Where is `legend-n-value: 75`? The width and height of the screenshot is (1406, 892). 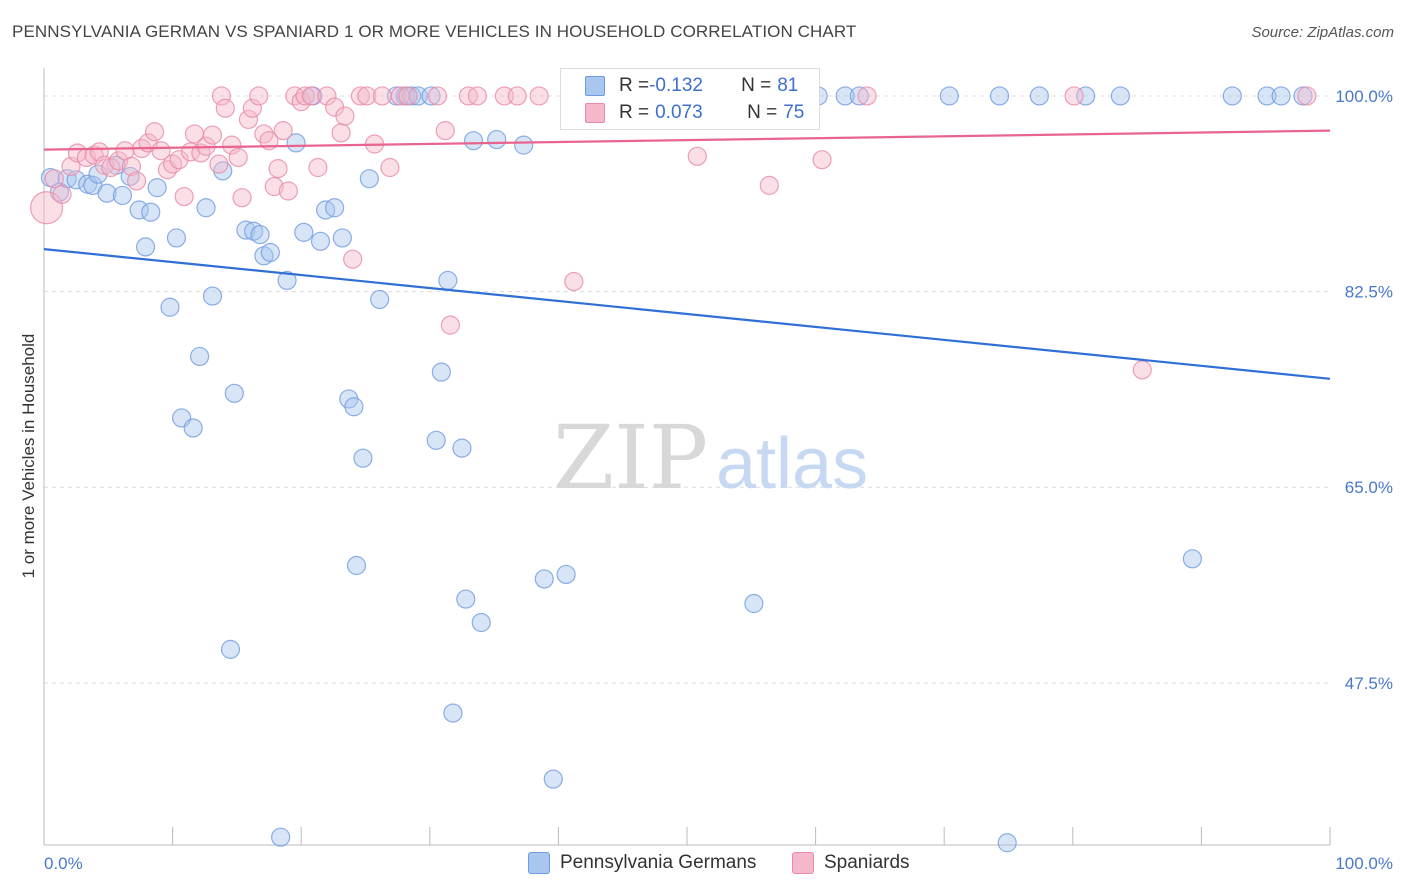 legend-n-value: 75 is located at coordinates (794, 112).